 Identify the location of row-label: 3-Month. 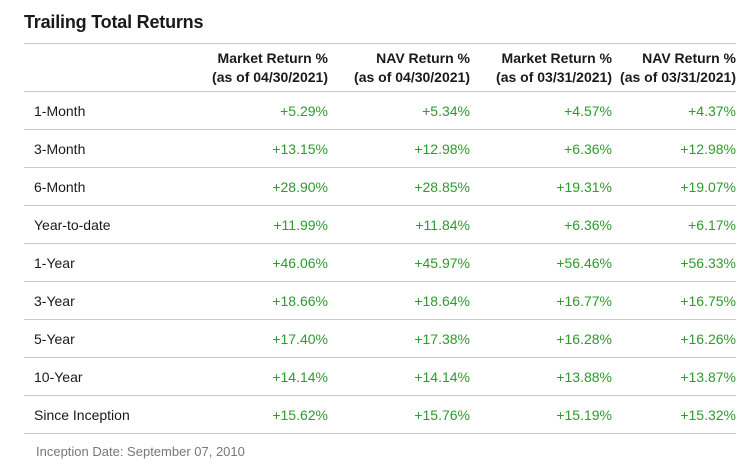
(60, 148).